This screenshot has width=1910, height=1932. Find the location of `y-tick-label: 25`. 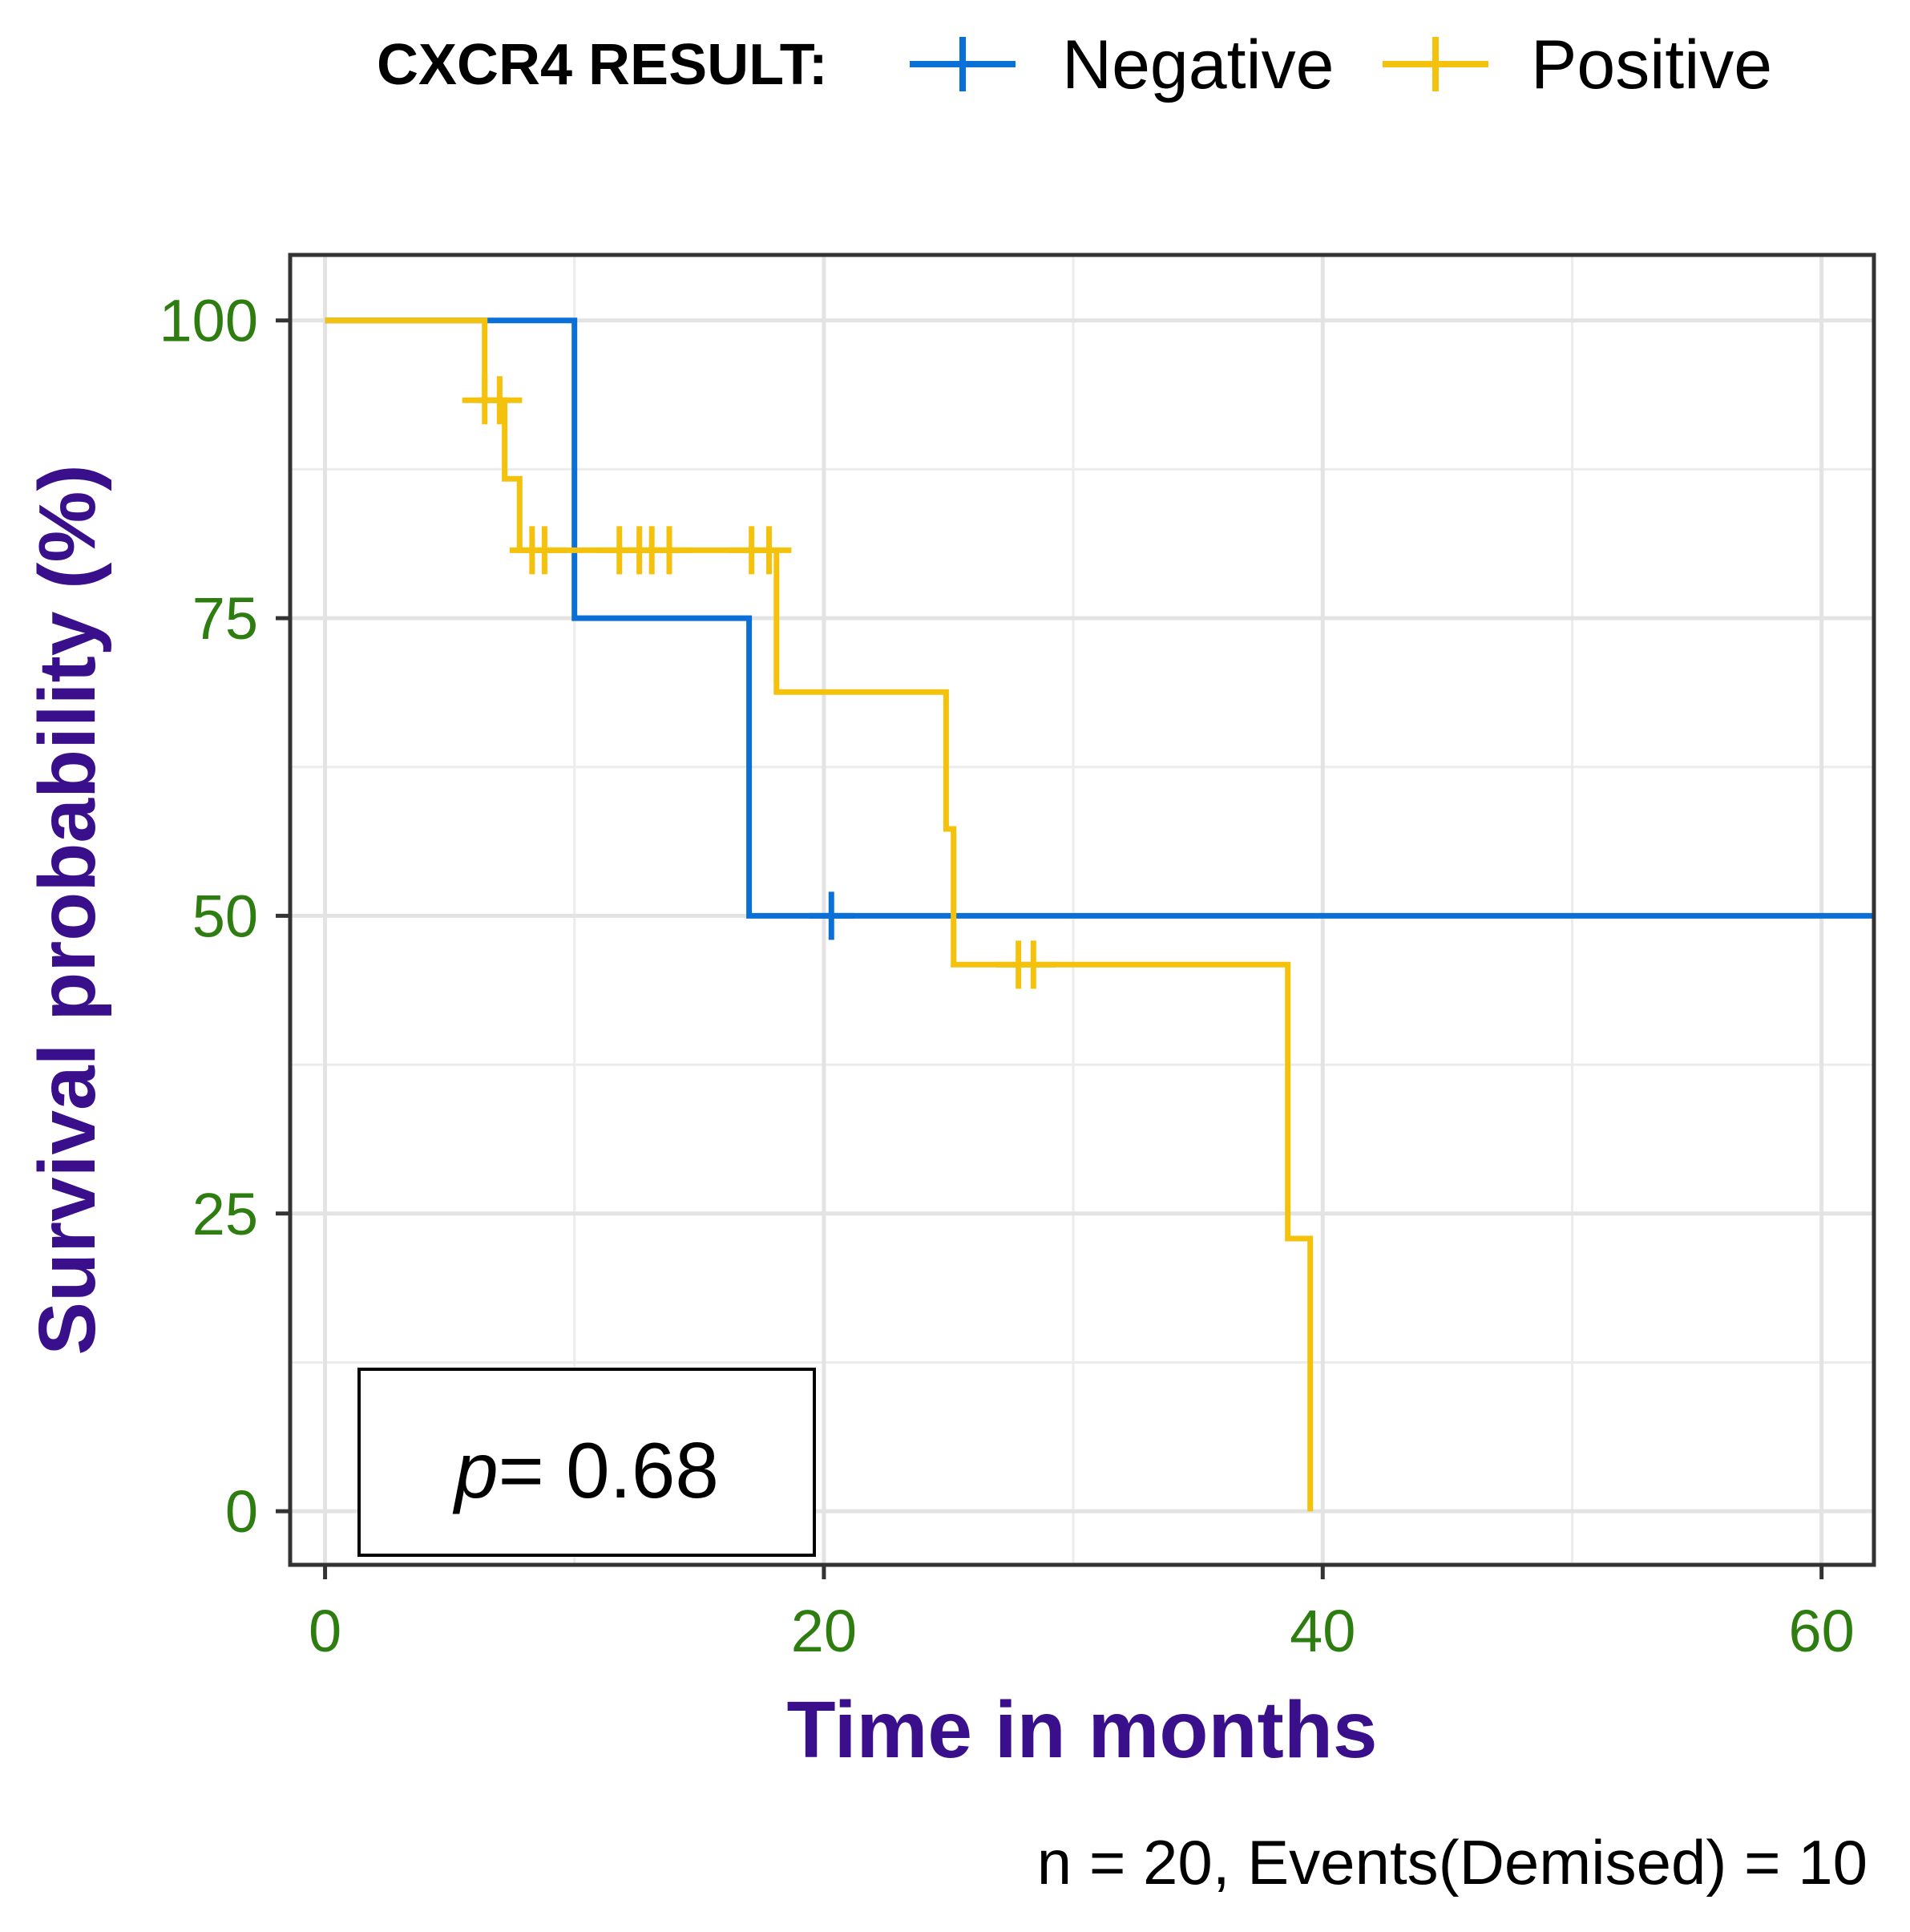

y-tick-label: 25 is located at coordinates (225, 1214).